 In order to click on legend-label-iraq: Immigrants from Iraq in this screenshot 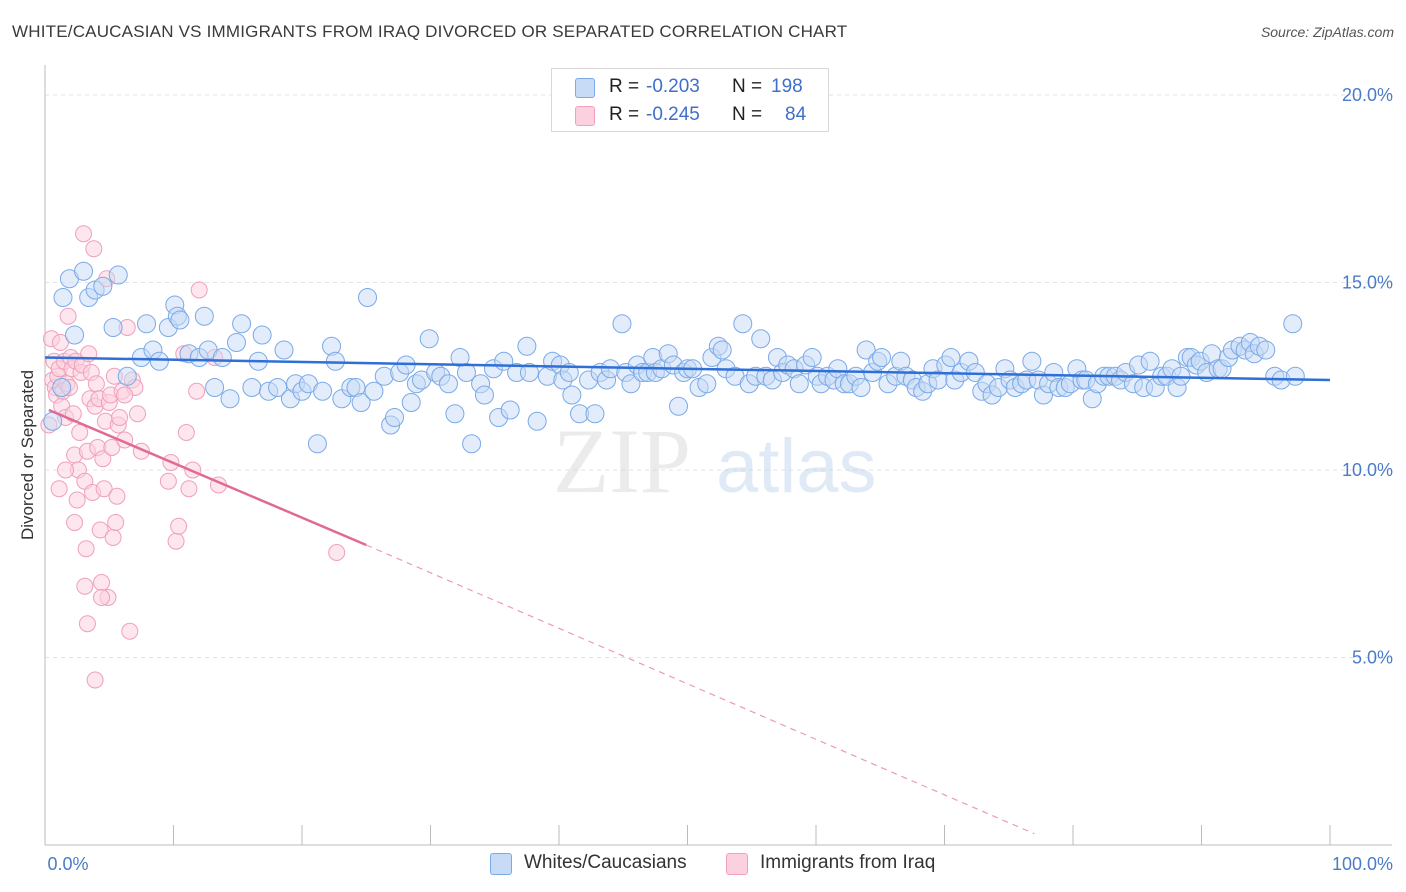, I will do `click(848, 862)`.